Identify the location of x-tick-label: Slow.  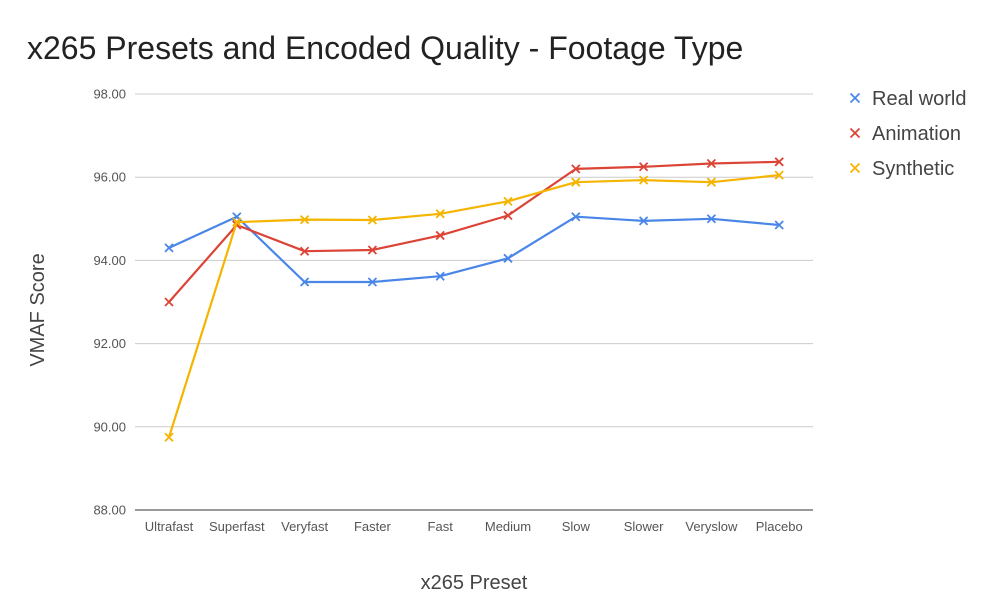
(576, 526).